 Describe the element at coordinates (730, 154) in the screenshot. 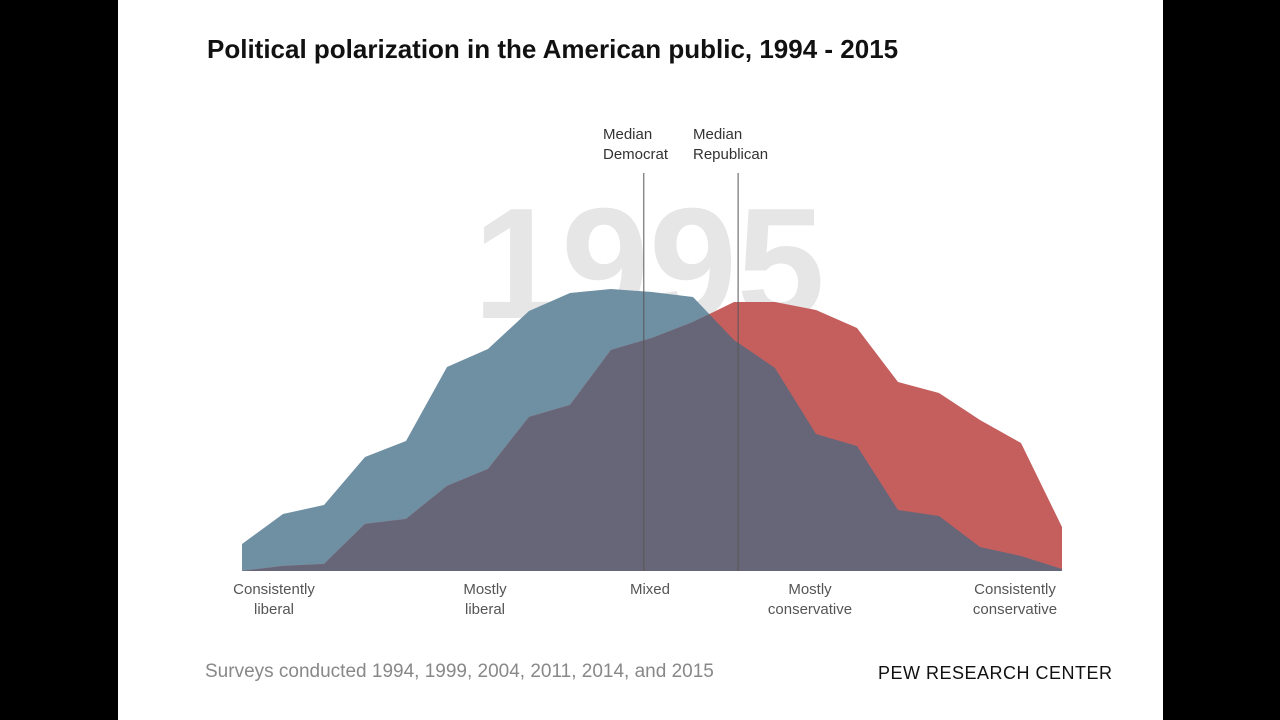

I see `median-label: Republican` at that location.